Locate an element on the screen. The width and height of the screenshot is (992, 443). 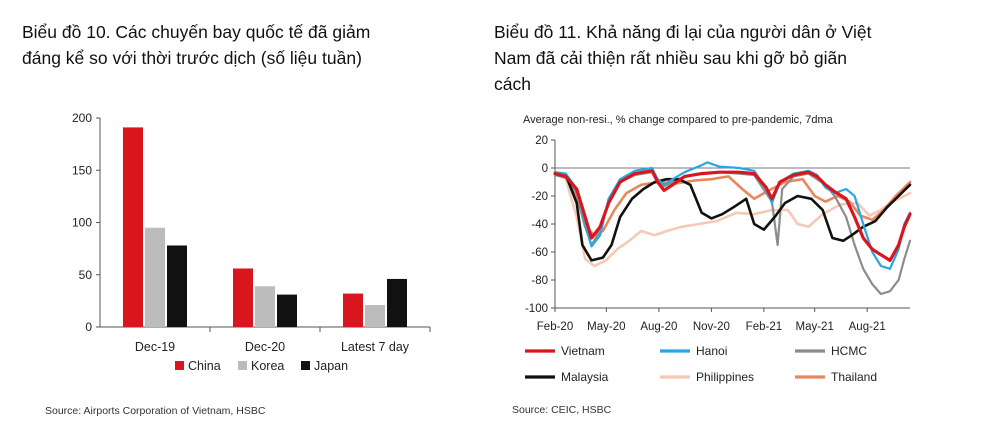
series-line-vietnam is located at coordinates (732, 215).